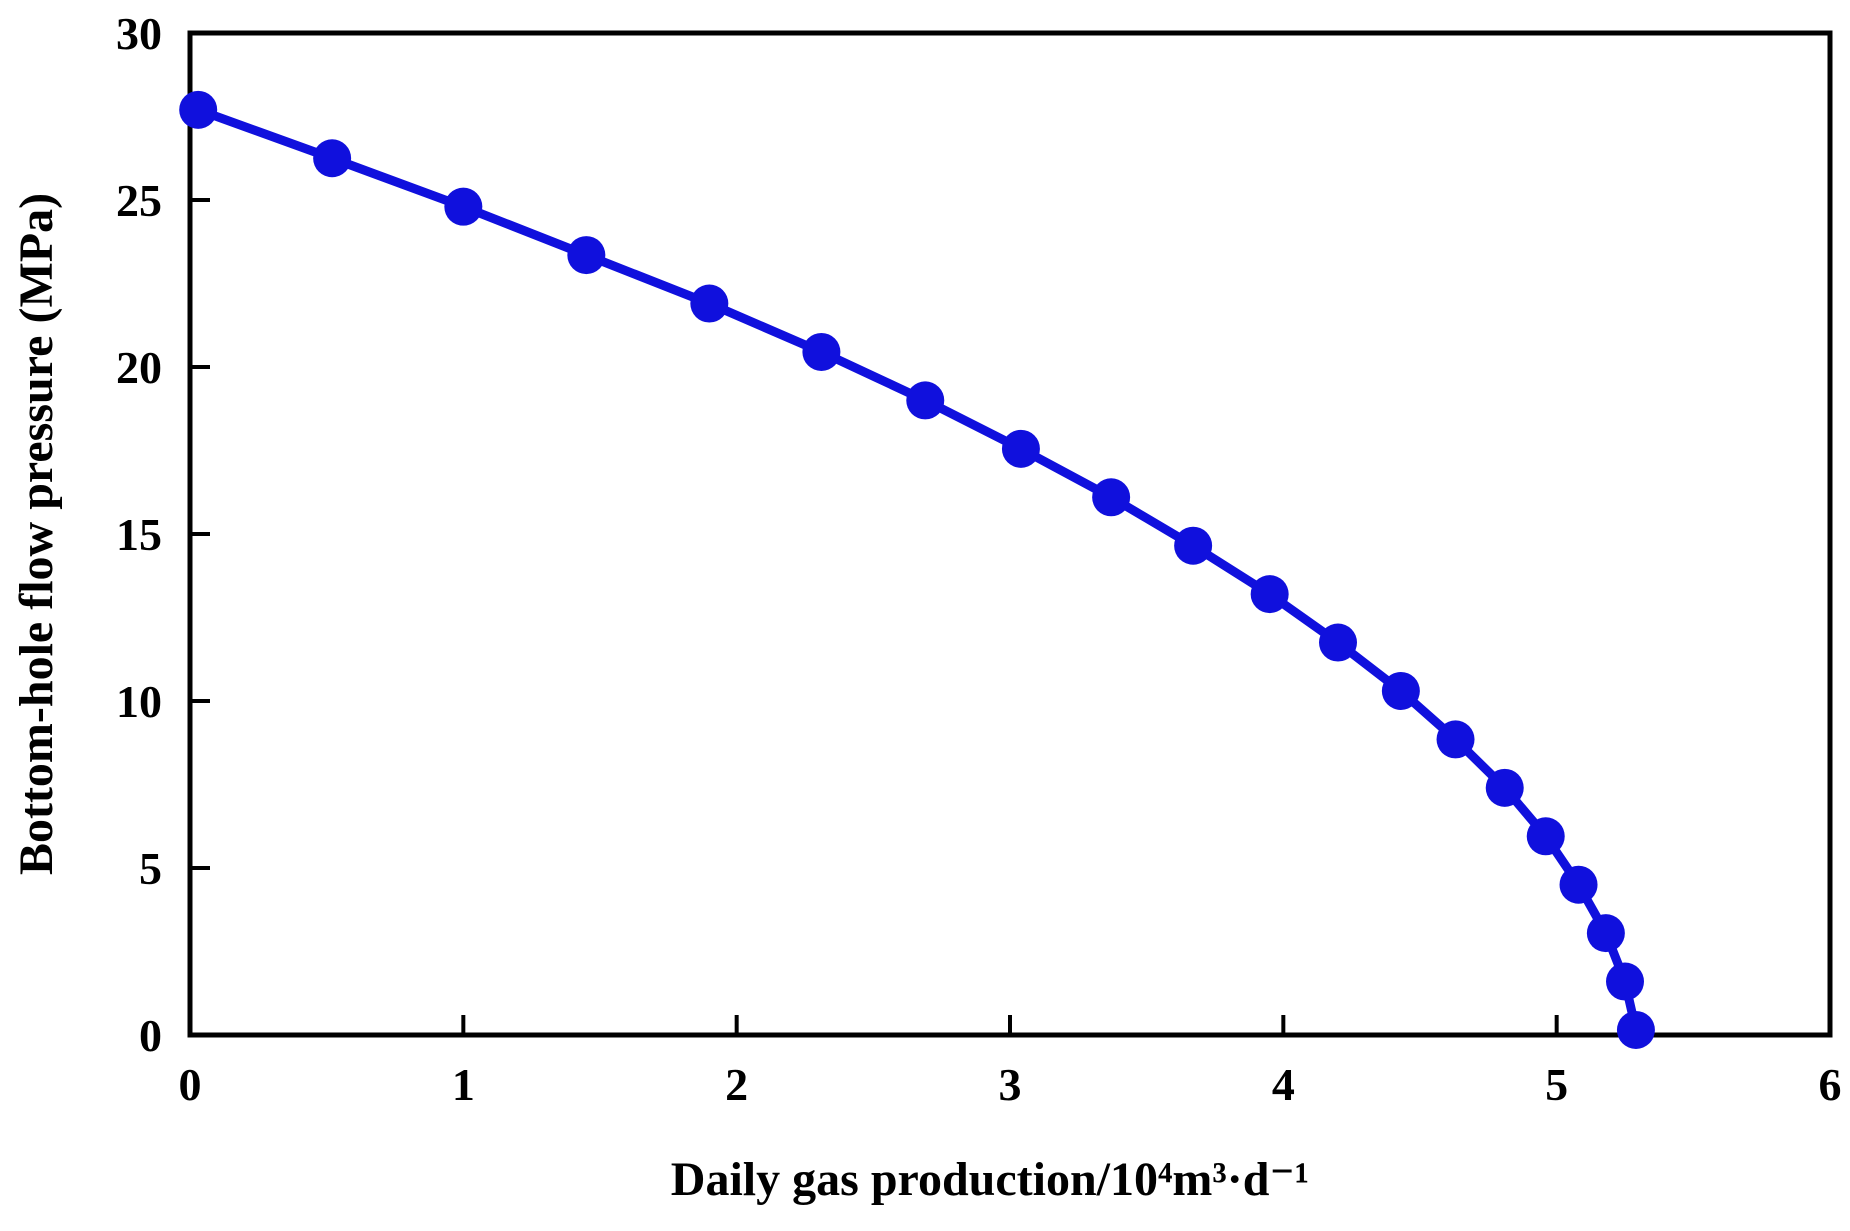 This screenshot has width=1850, height=1231. What do you see at coordinates (139, 200) in the screenshot?
I see `y-tick-label: 25` at bounding box center [139, 200].